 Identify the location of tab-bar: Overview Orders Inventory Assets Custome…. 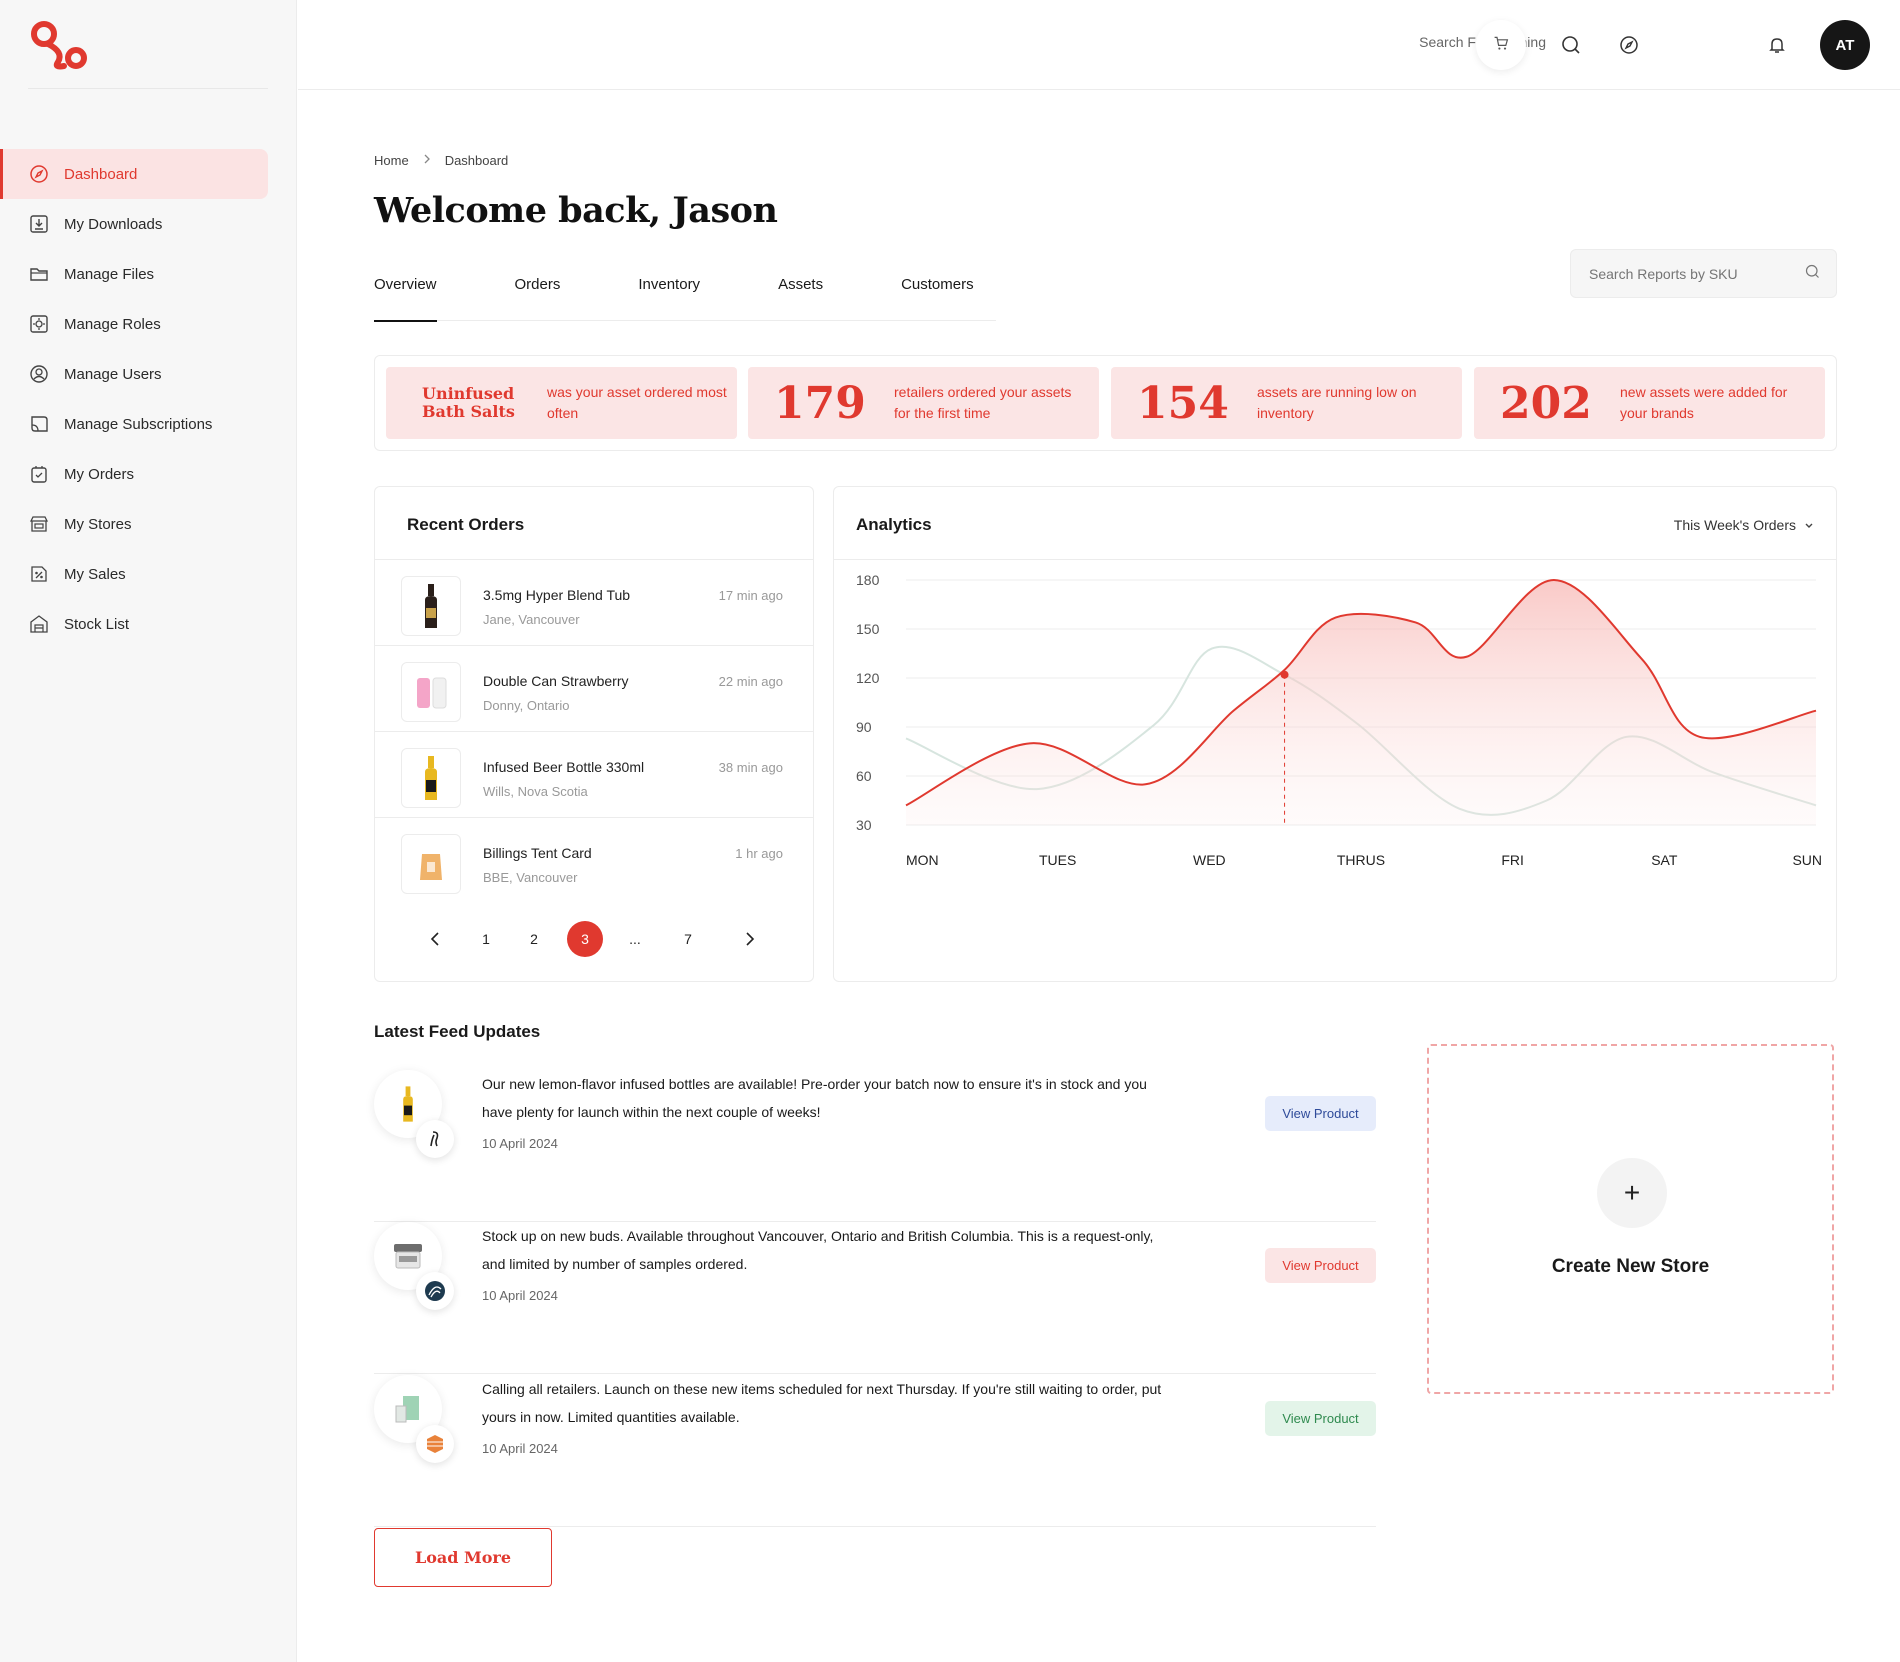
(685, 298).